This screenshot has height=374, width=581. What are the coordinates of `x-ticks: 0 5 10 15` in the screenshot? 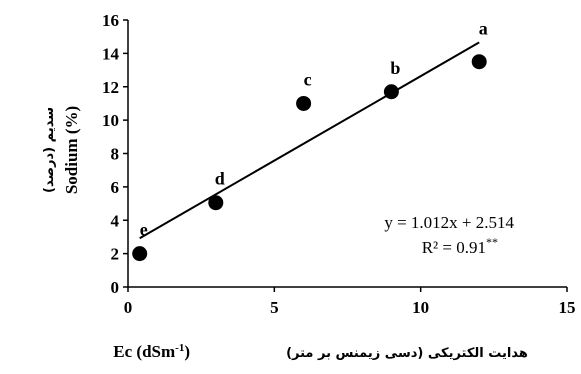 It's located at (350, 302).